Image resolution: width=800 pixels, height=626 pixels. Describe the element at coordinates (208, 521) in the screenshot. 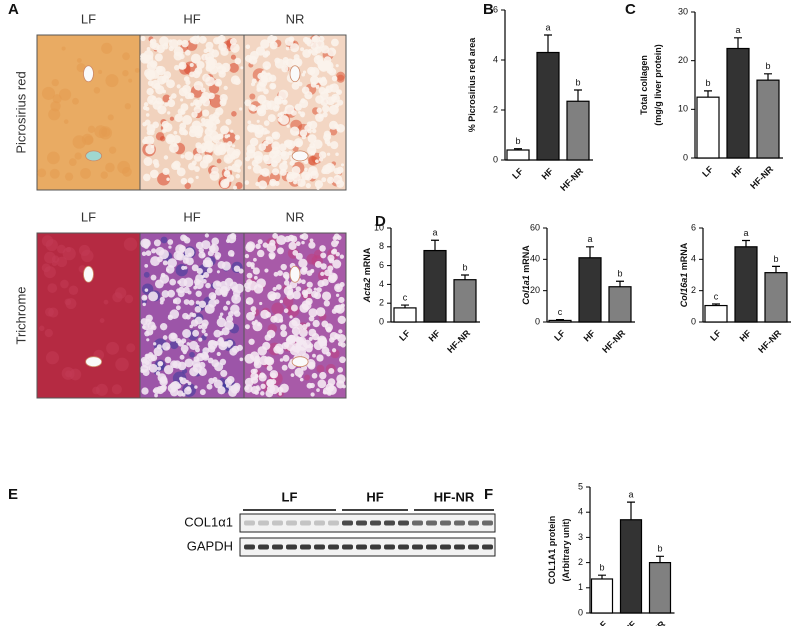

I see `blot-row-label: COL1α1` at that location.